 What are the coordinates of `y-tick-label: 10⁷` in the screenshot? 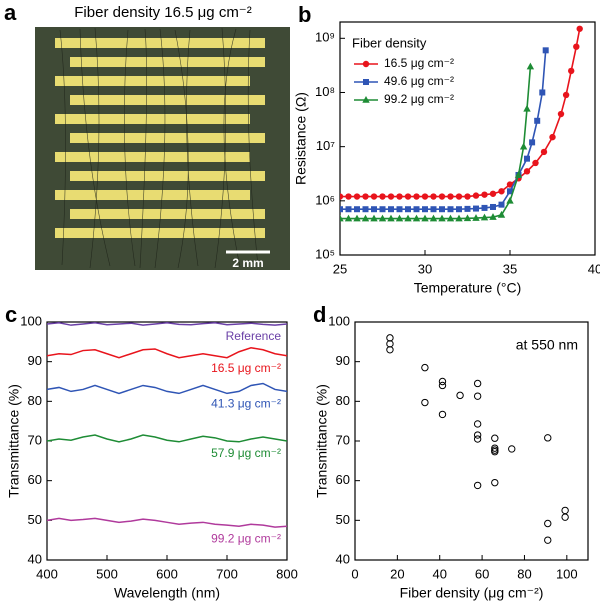 It's located at (325, 145).